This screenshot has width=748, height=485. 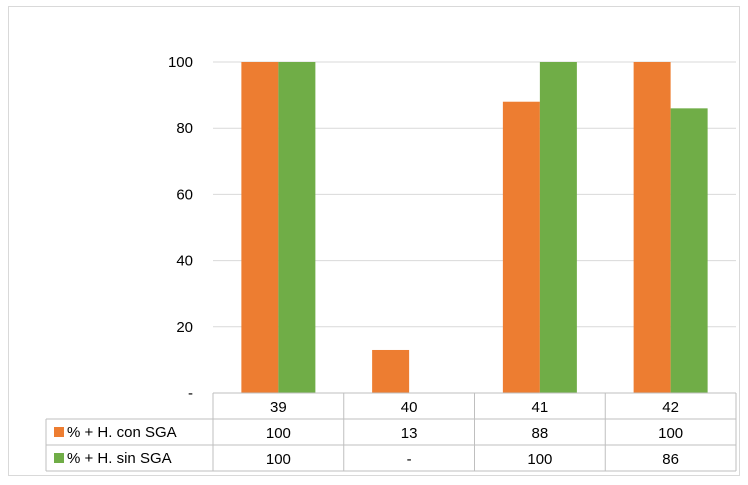 I want to click on table-value: 13, so click(x=409, y=433).